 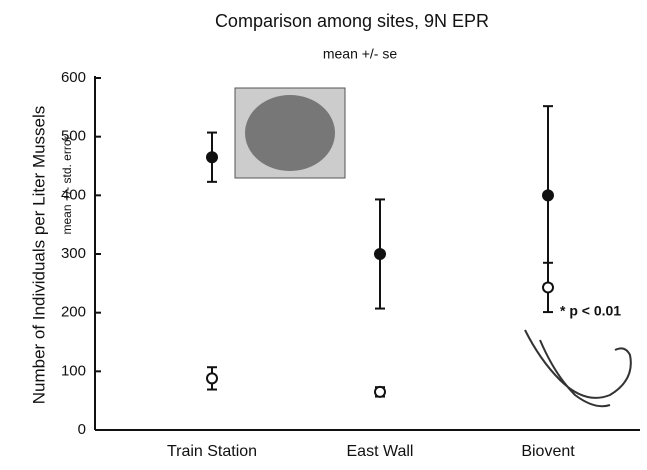 I want to click on y-axis-sublabel: mean +/- std. error, so click(x=67, y=184).